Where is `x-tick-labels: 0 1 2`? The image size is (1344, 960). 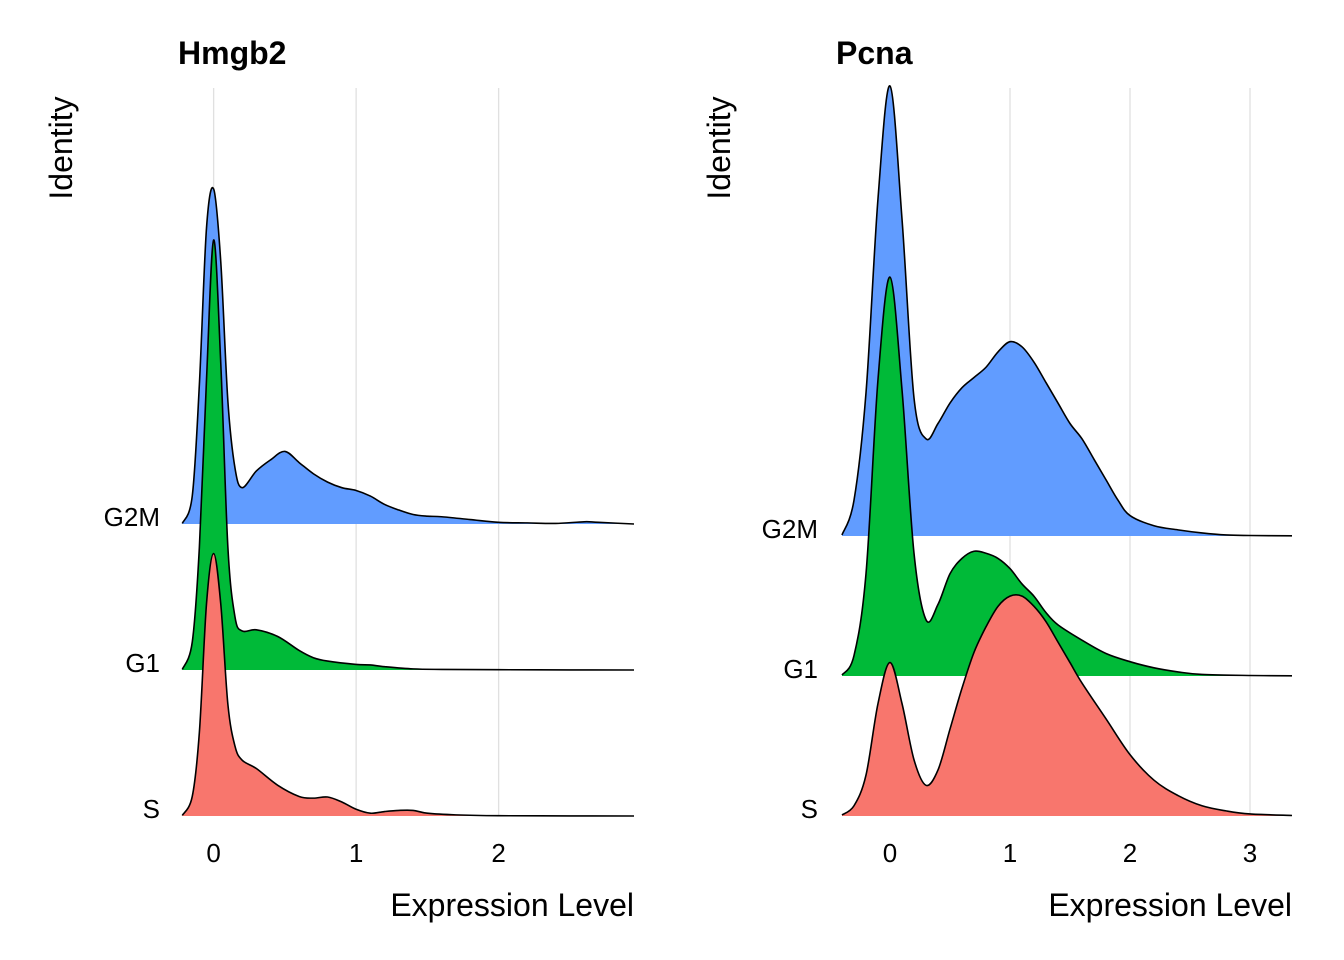 x-tick-labels: 0 1 2 is located at coordinates (355, 853).